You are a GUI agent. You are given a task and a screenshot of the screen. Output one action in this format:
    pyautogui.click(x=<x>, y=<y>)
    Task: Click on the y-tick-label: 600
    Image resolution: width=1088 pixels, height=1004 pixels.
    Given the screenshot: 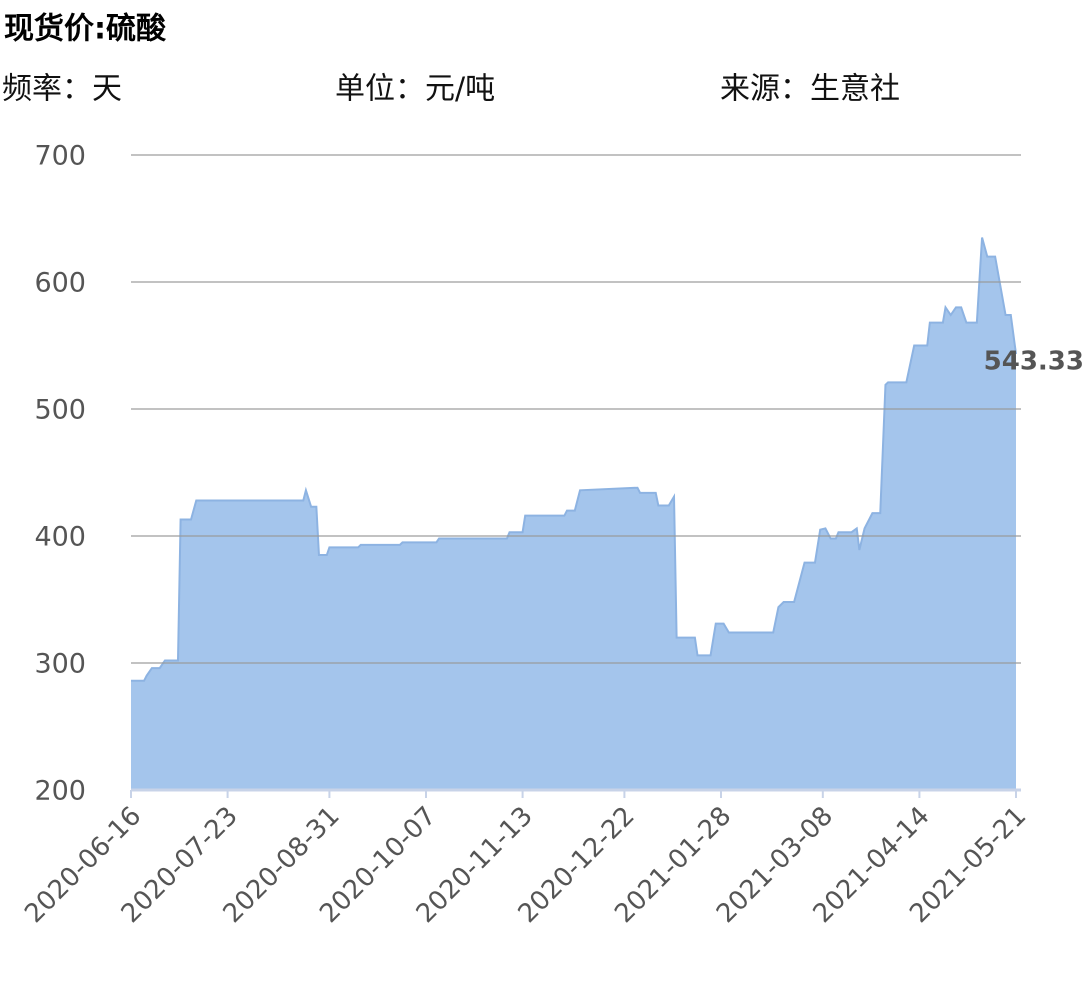 What is the action you would take?
    pyautogui.click(x=60, y=283)
    